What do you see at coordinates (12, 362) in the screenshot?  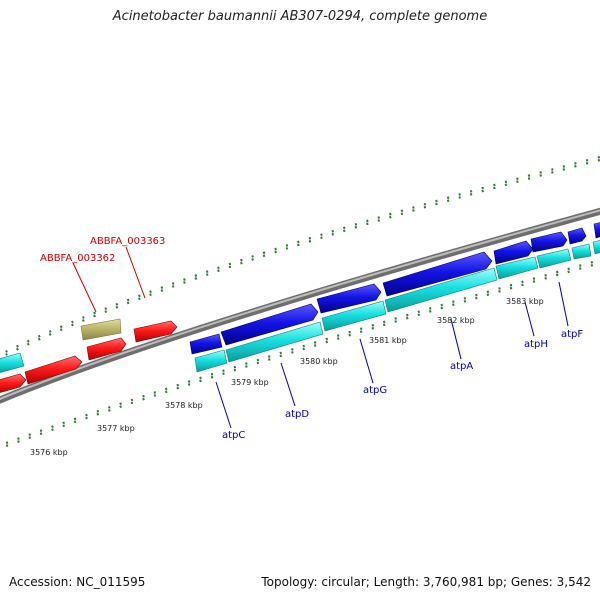 I see `gene-cyan-left` at bounding box center [12, 362].